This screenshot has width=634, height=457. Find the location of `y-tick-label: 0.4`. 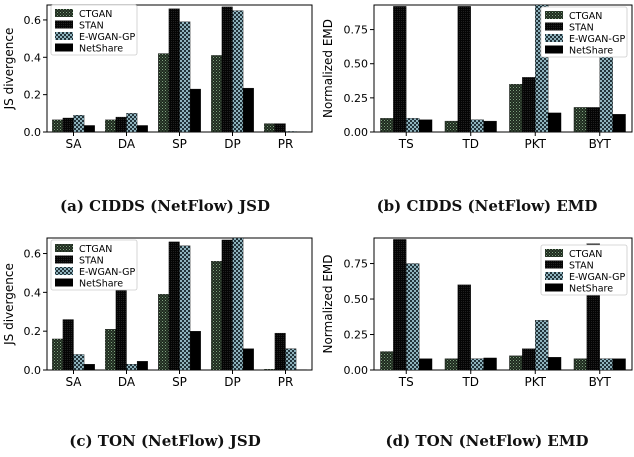

y-tick-label: 0.4 is located at coordinates (33, 292).